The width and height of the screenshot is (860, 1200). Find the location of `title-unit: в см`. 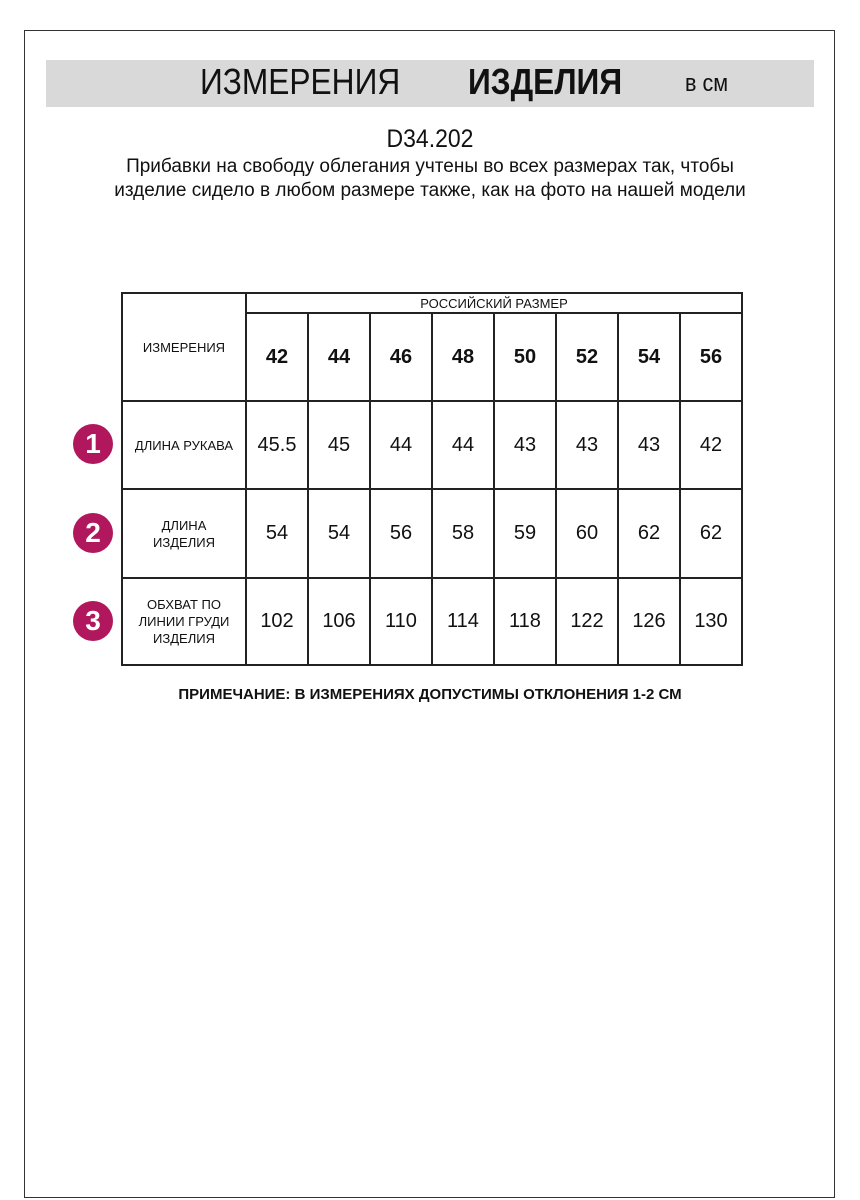

title-unit: в см is located at coordinates (707, 83).